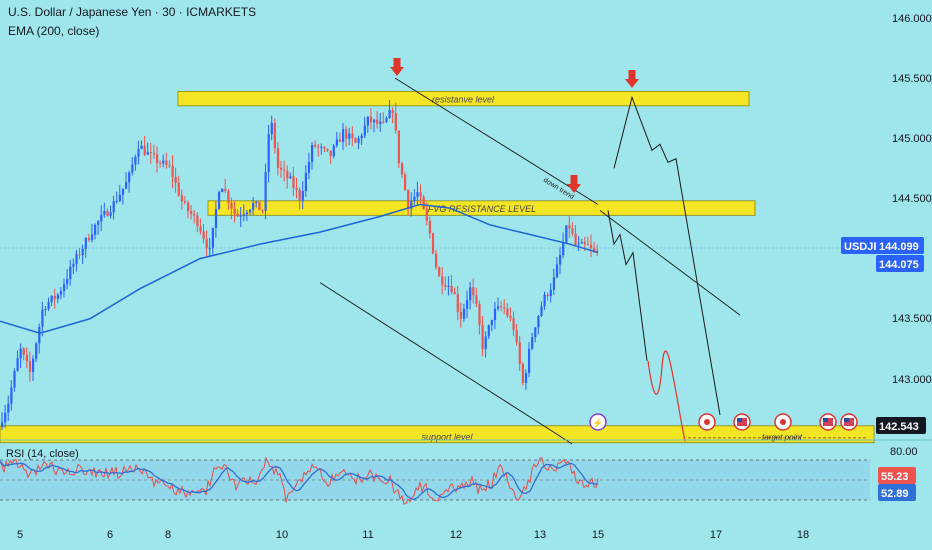 The width and height of the screenshot is (932, 550). Describe the element at coordinates (707, 422) in the screenshot. I see `event-dot-icon-1-dot` at that location.